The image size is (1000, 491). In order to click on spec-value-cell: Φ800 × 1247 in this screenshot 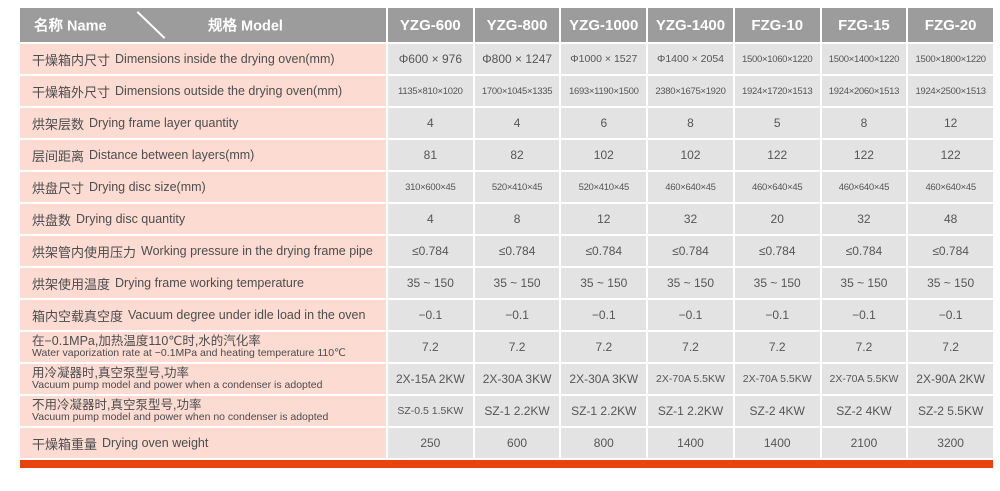, I will do `click(517, 59)`.